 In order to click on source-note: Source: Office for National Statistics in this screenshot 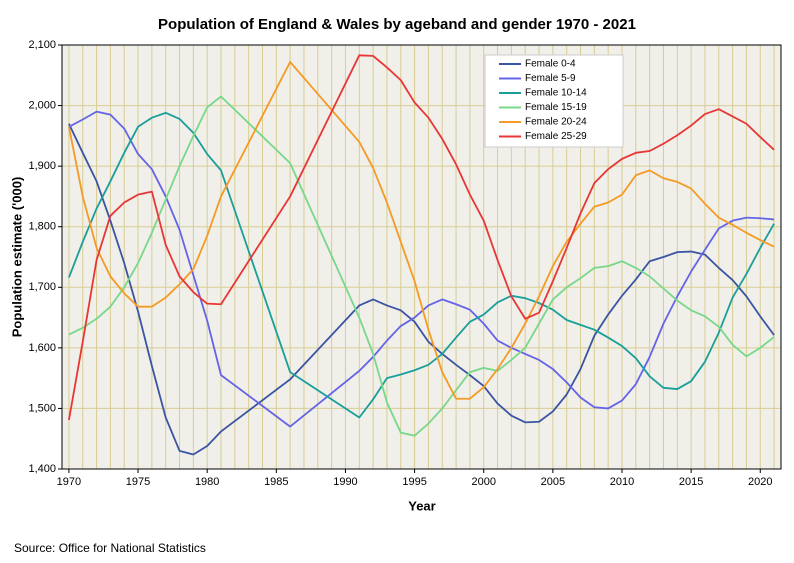, I will do `click(110, 548)`.